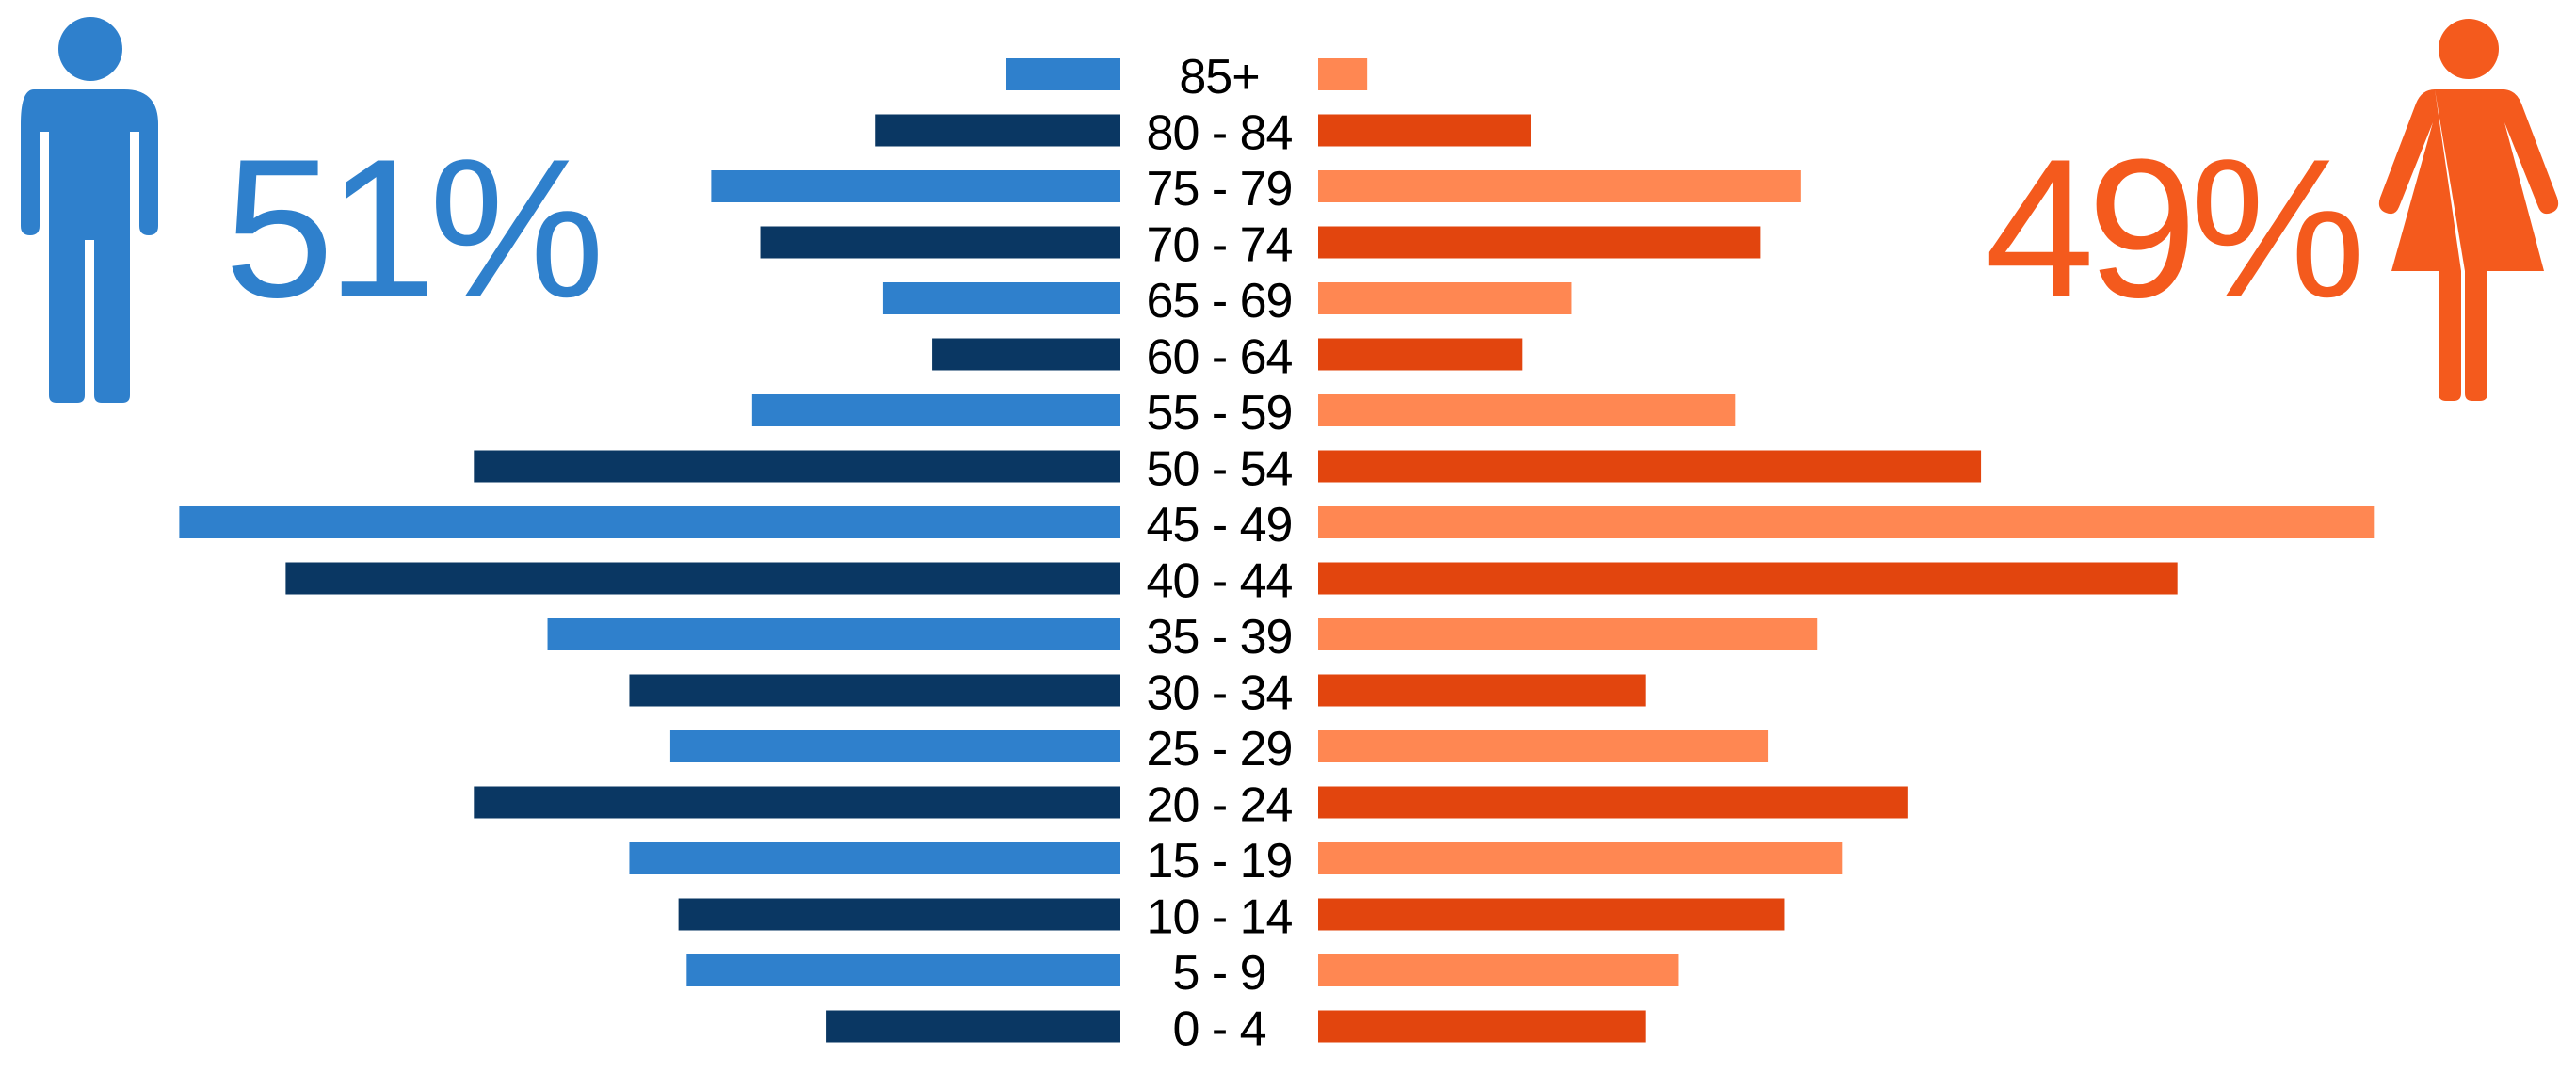 This screenshot has height=1073, width=2576. Describe the element at coordinates (1220, 805) in the screenshot. I see `age-group-label: 20 - 24` at that location.